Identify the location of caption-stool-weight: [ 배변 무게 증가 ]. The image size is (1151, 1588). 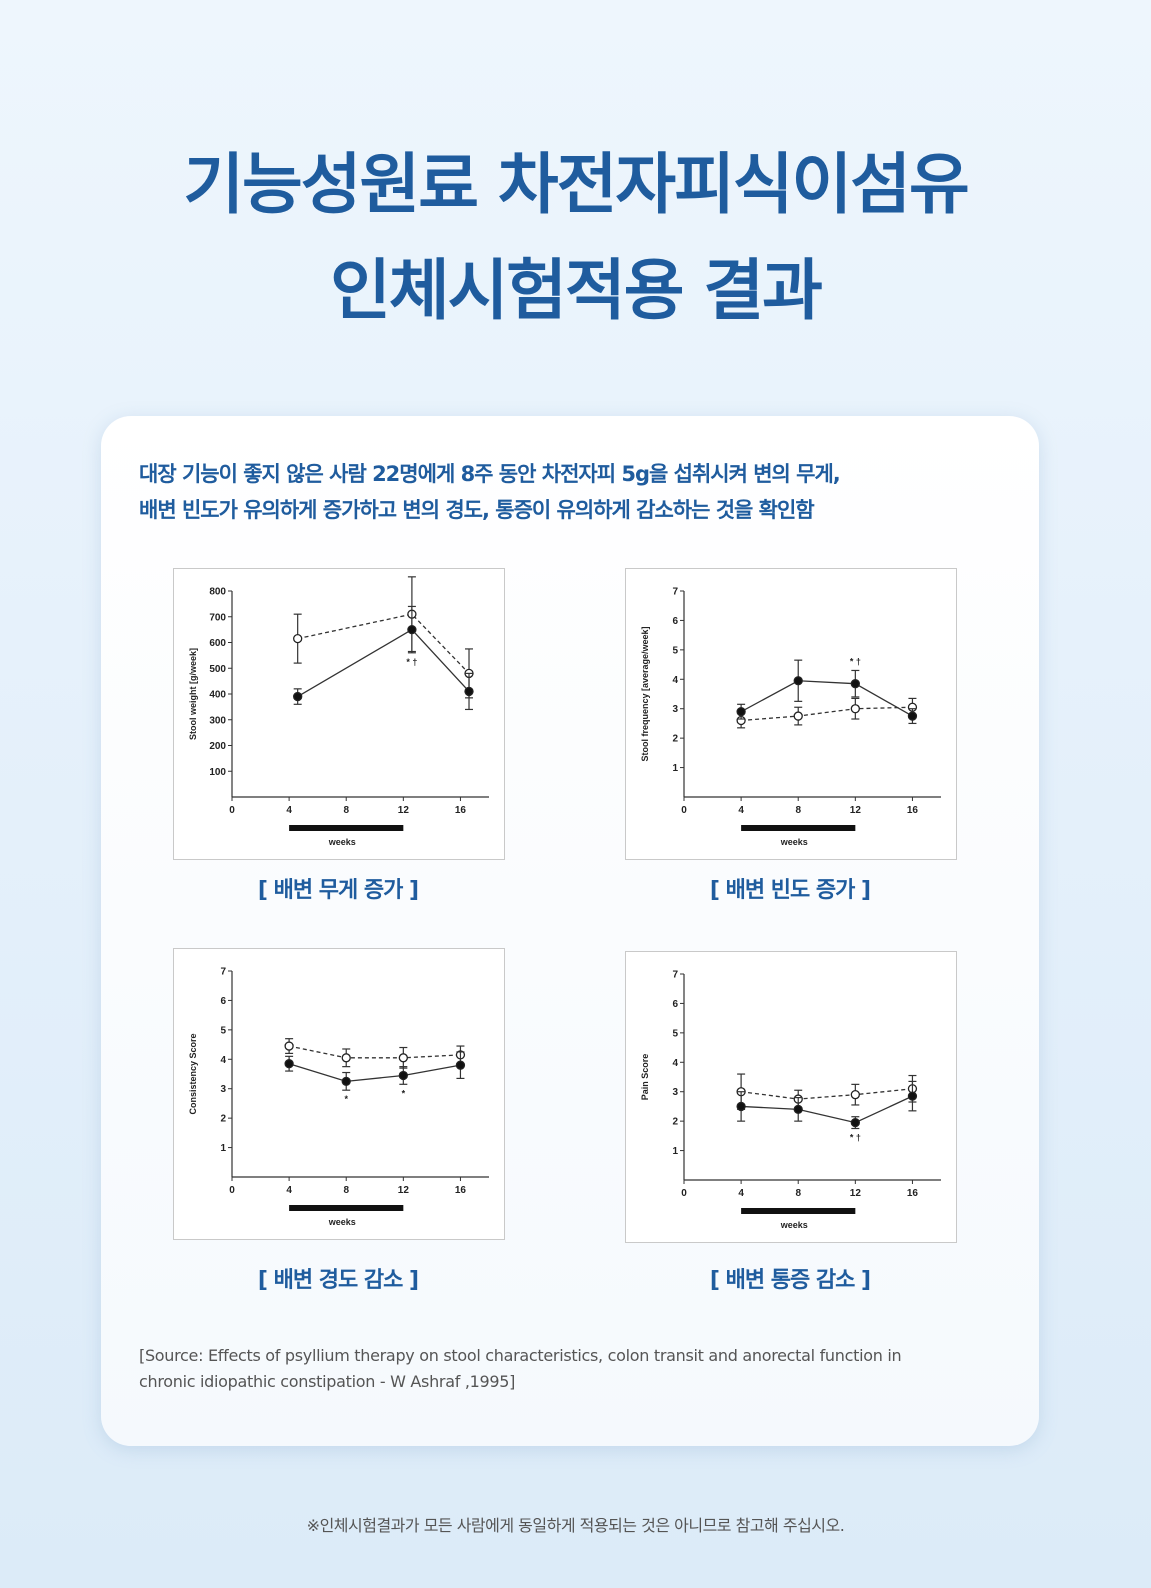
(338, 890).